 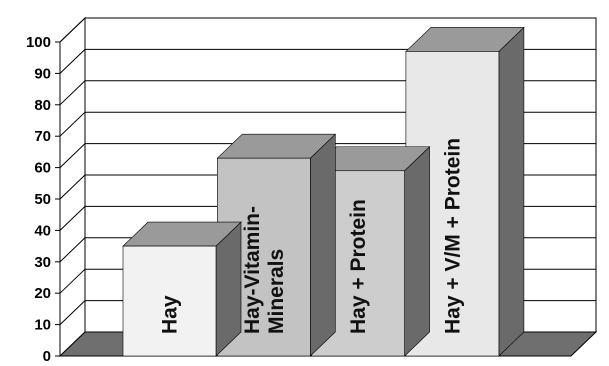 What do you see at coordinates (42, 136) in the screenshot?
I see `y-tick-label: 70` at bounding box center [42, 136].